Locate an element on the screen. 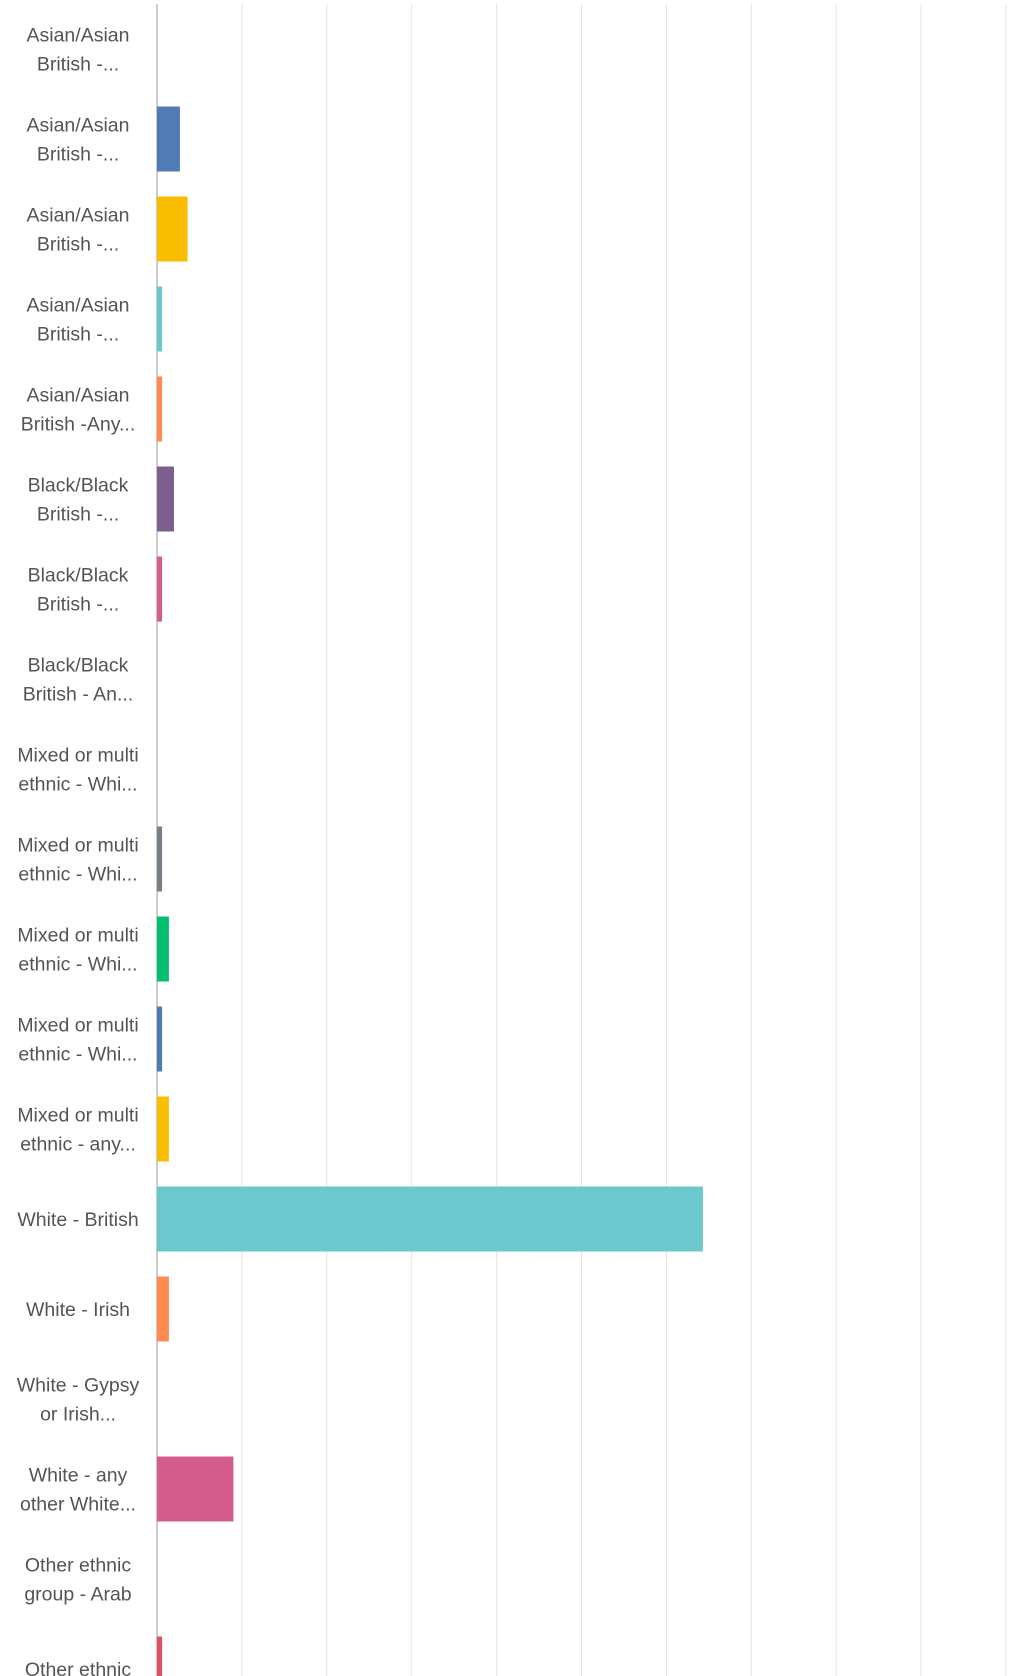 The image size is (1016, 1676). category-label-line: group - Arab is located at coordinates (77, 1595).